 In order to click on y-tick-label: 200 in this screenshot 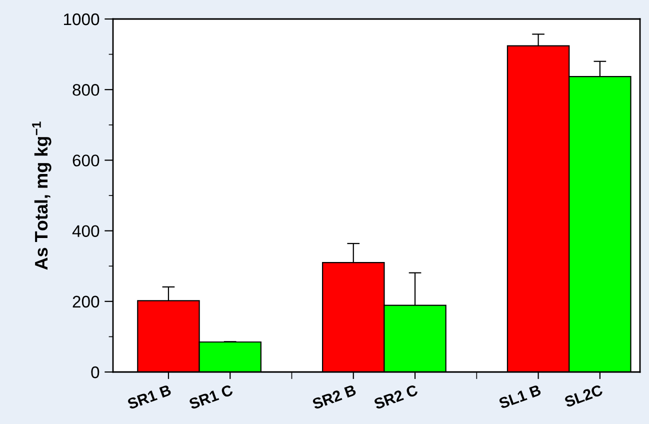, I will do `click(86, 302)`.